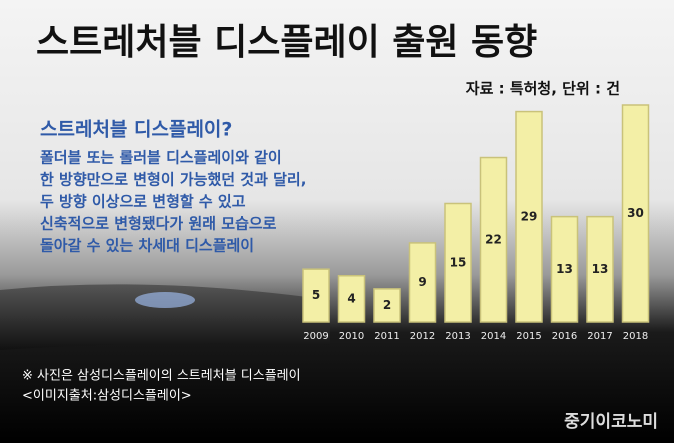  Describe the element at coordinates (107, 396) in the screenshot. I see `footer-credit: <이미지출처:삼성디스플레이>` at that location.